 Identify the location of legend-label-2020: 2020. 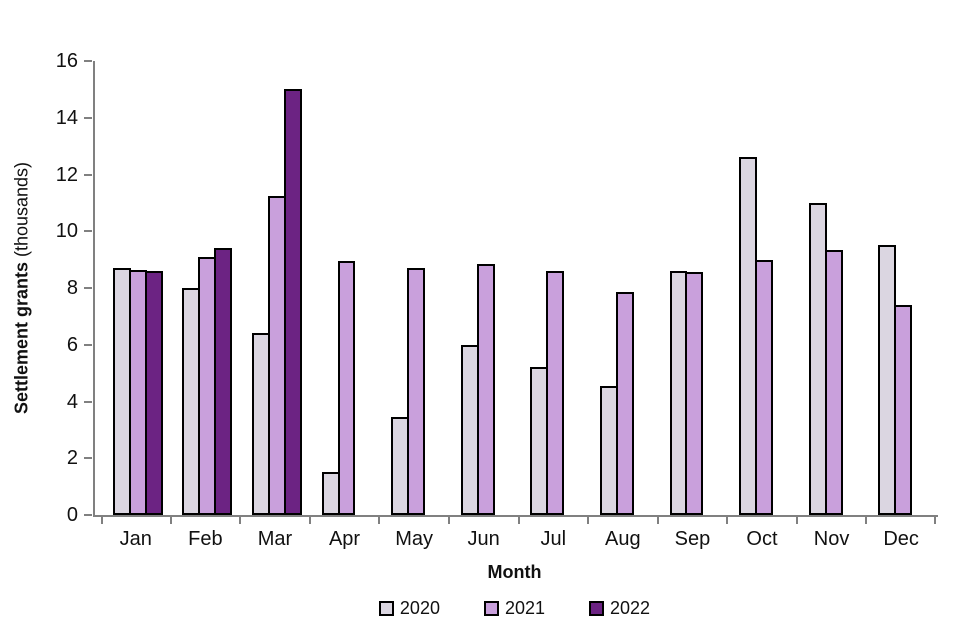
(419, 608).